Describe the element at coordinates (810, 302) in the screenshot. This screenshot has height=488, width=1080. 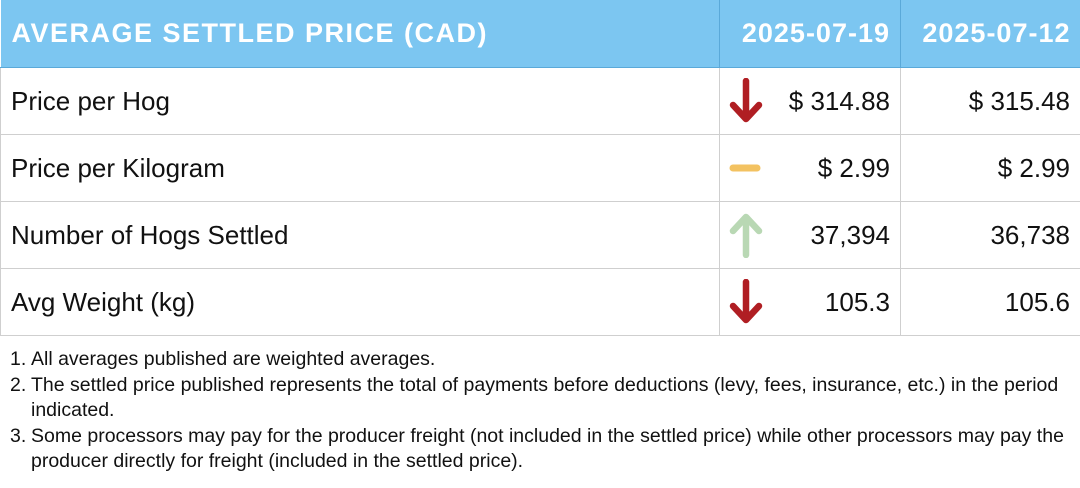
I see `current-value-cell: 105.3` at that location.